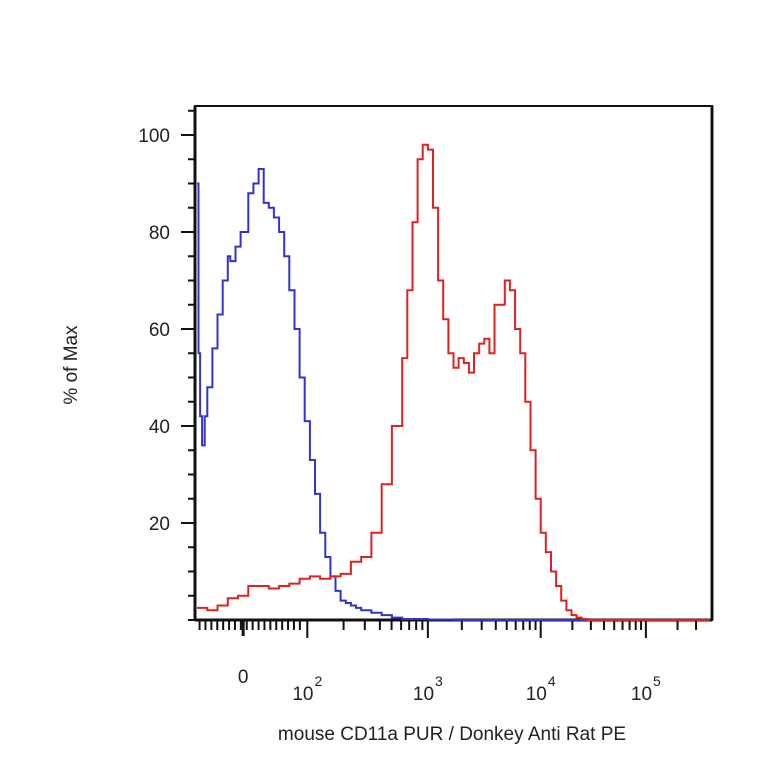 This screenshot has width=764, height=764. Describe the element at coordinates (449, 686) in the screenshot. I see `x-axis-tick-labels: 0 10² 10³ 10⁴ 10⁵` at that location.